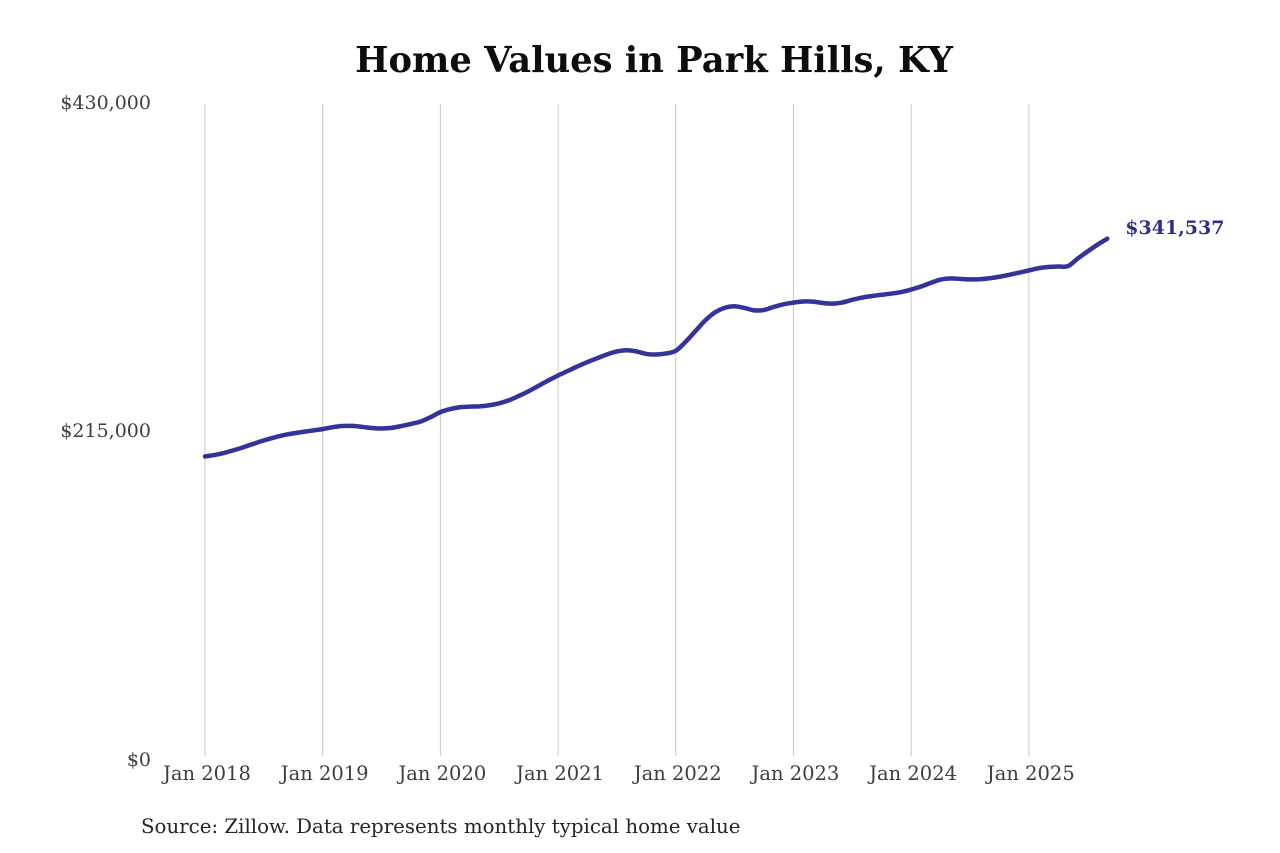 This screenshot has height=853, width=1280. Describe the element at coordinates (795, 773) in the screenshot. I see `x-tick-label: Jan 2023` at that location.